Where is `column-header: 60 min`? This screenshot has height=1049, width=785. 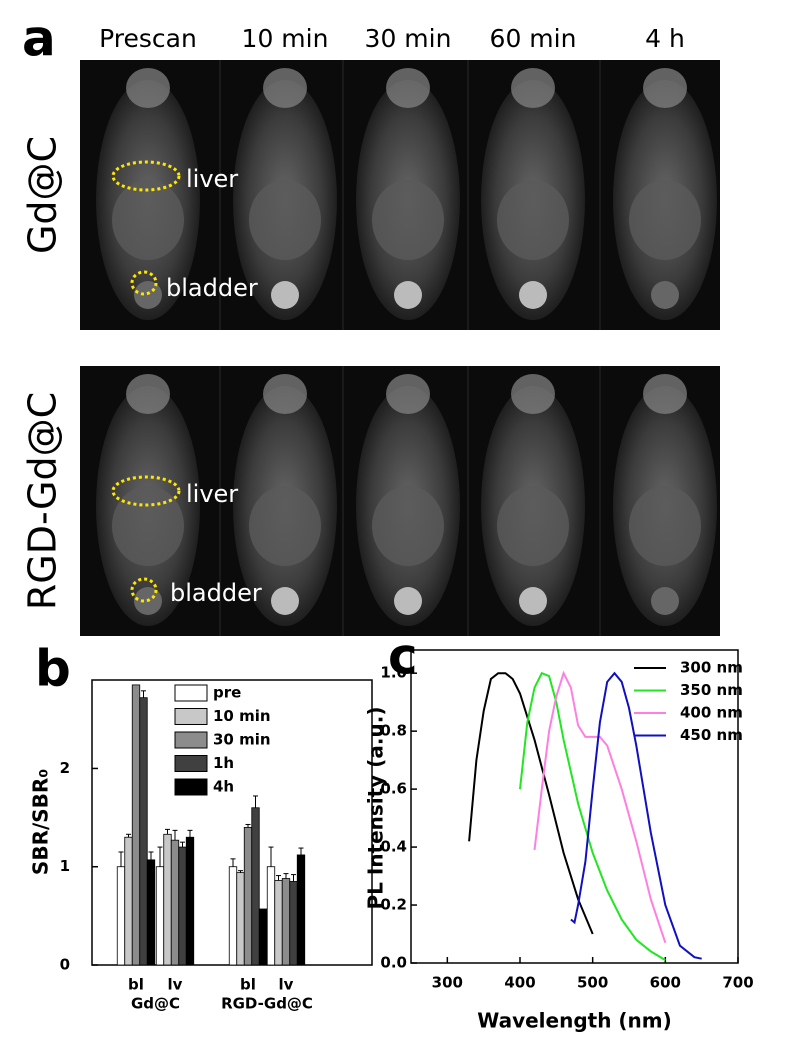 column-header: 60 min is located at coordinates (533, 38).